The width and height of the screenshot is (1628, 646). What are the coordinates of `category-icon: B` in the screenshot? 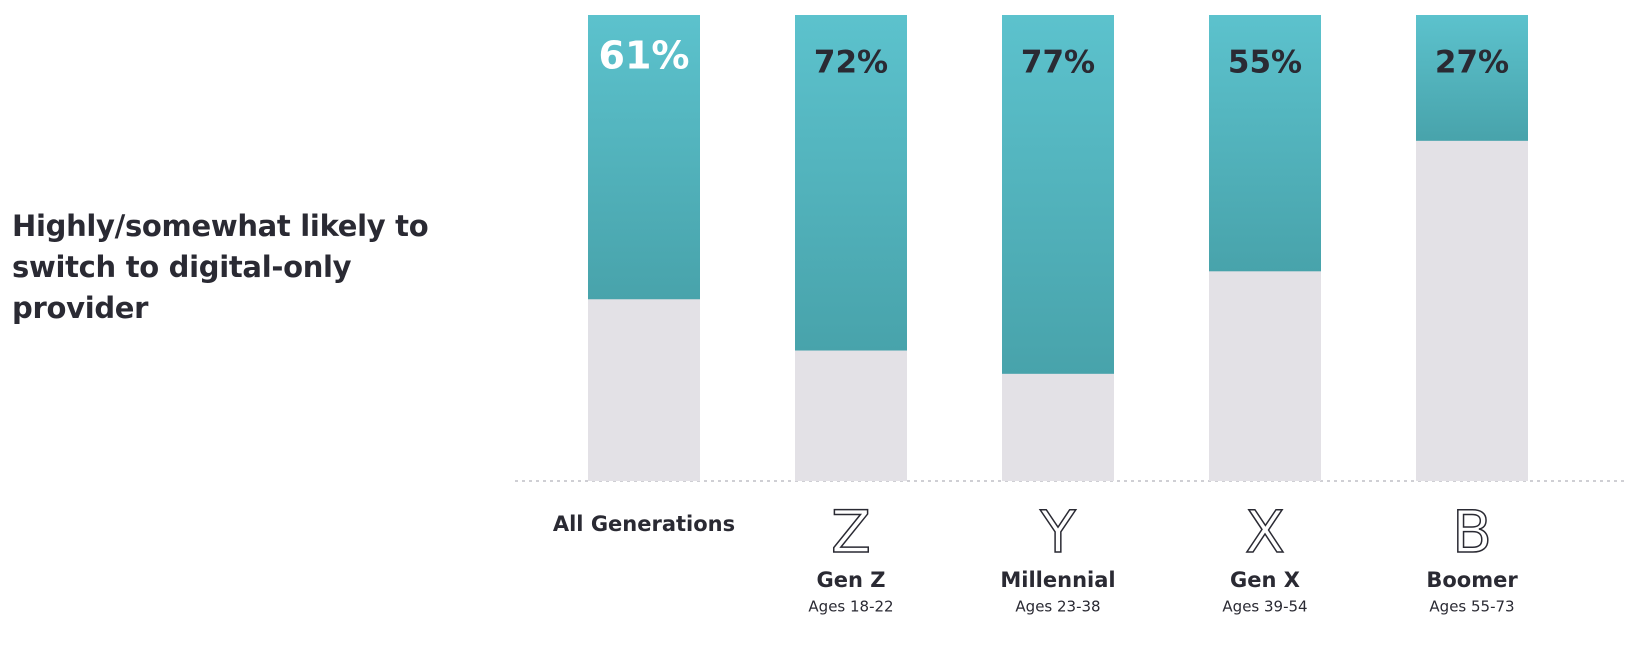 It's located at (1472, 532).